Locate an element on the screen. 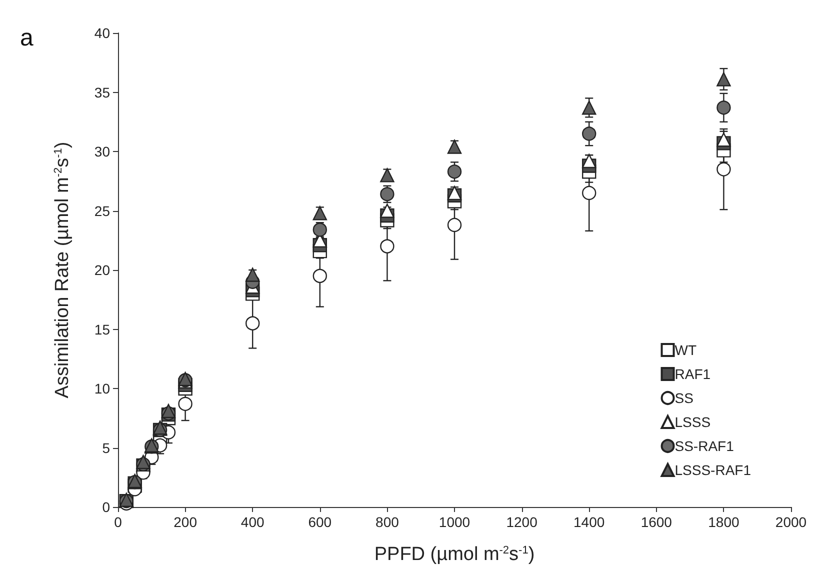 This screenshot has height=585, width=824. x-tick-label: 1000 is located at coordinates (454, 522).